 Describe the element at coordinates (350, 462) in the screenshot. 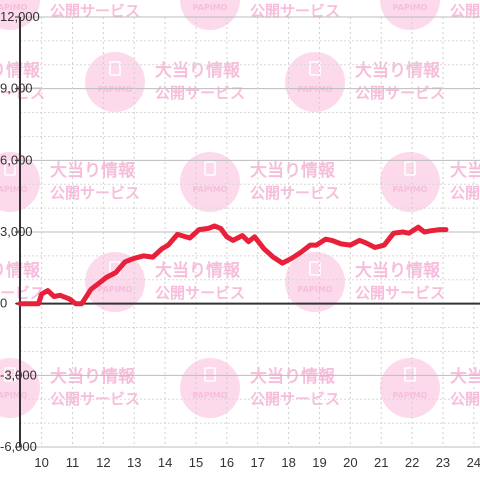

I see `x-tick-label: 20` at that location.